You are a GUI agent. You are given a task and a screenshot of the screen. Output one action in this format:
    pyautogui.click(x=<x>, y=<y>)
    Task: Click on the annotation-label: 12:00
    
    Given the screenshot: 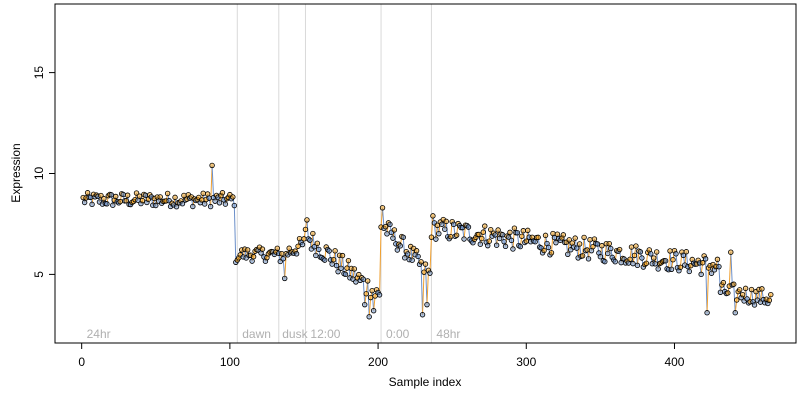 What is the action you would take?
    pyautogui.click(x=325, y=334)
    